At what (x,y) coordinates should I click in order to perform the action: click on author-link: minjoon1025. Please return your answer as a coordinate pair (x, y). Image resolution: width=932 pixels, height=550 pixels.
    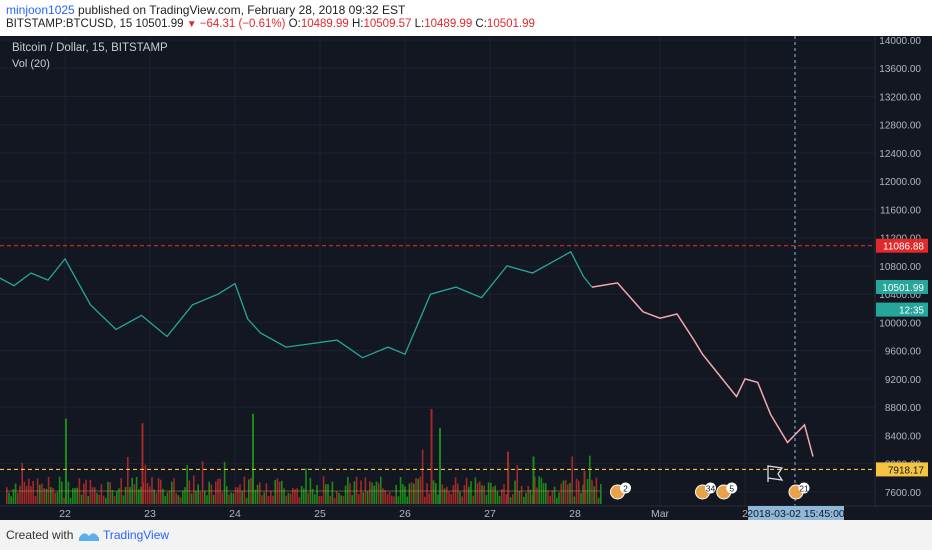
    Looking at the image, I should click on (40, 10).